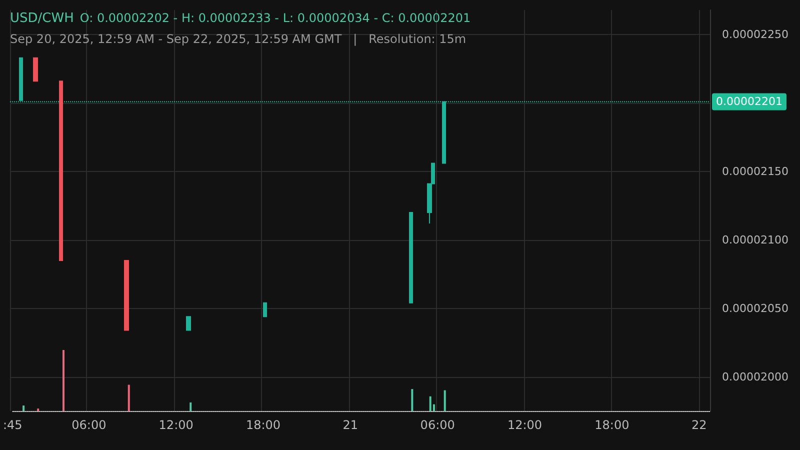 Image resolution: width=800 pixels, height=450 pixels. What do you see at coordinates (239, 39) in the screenshot?
I see `text: Sep 20, 2025, 12:59 AM - Sep 22, 2025, 12:59 AM GMT | Resolution: 15m` at bounding box center [239, 39].